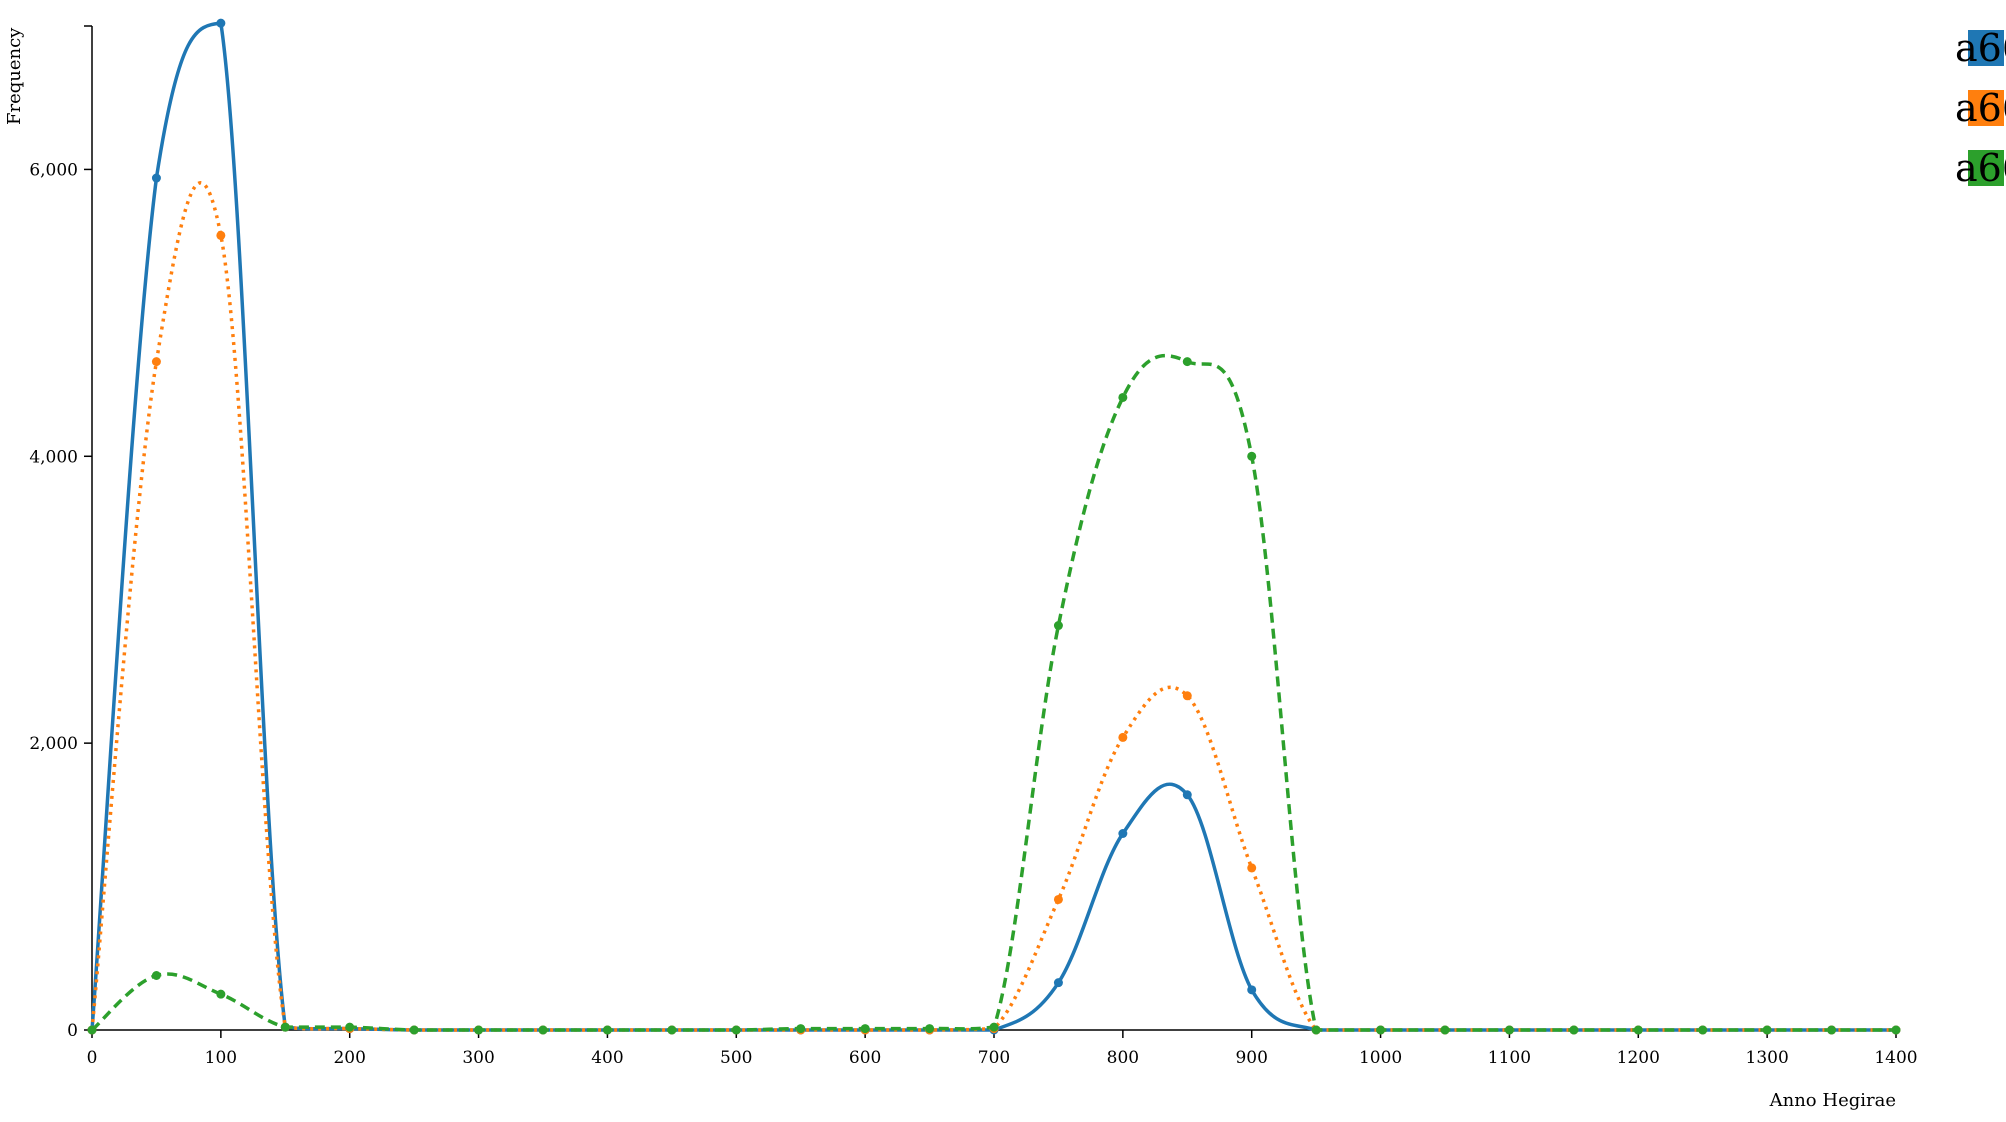  Describe the element at coordinates (92, 1058) in the screenshot. I see `x-tick-label: 0` at that location.